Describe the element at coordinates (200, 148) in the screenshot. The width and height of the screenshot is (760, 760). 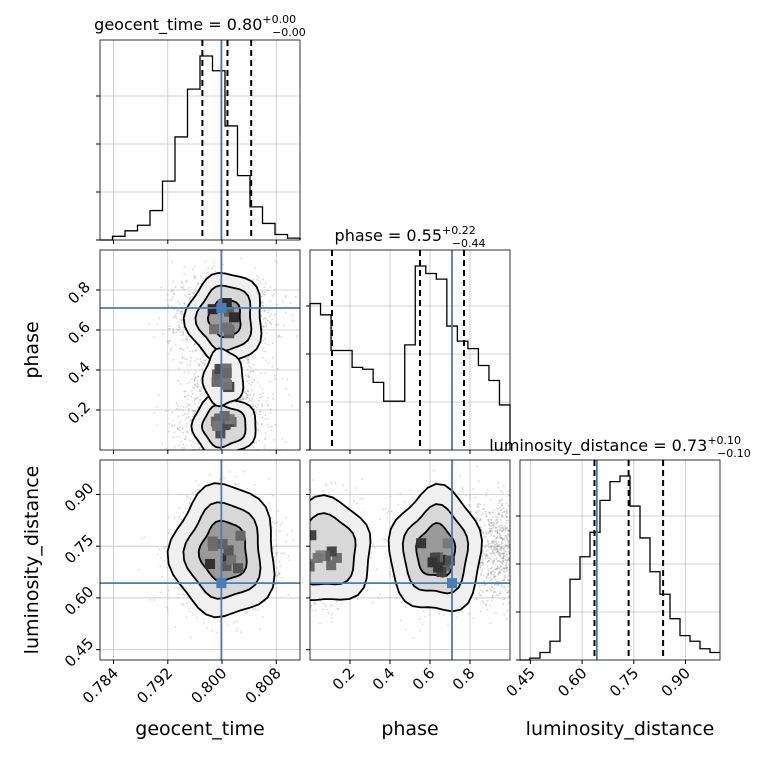
I see `histogram-geocent_time` at that location.